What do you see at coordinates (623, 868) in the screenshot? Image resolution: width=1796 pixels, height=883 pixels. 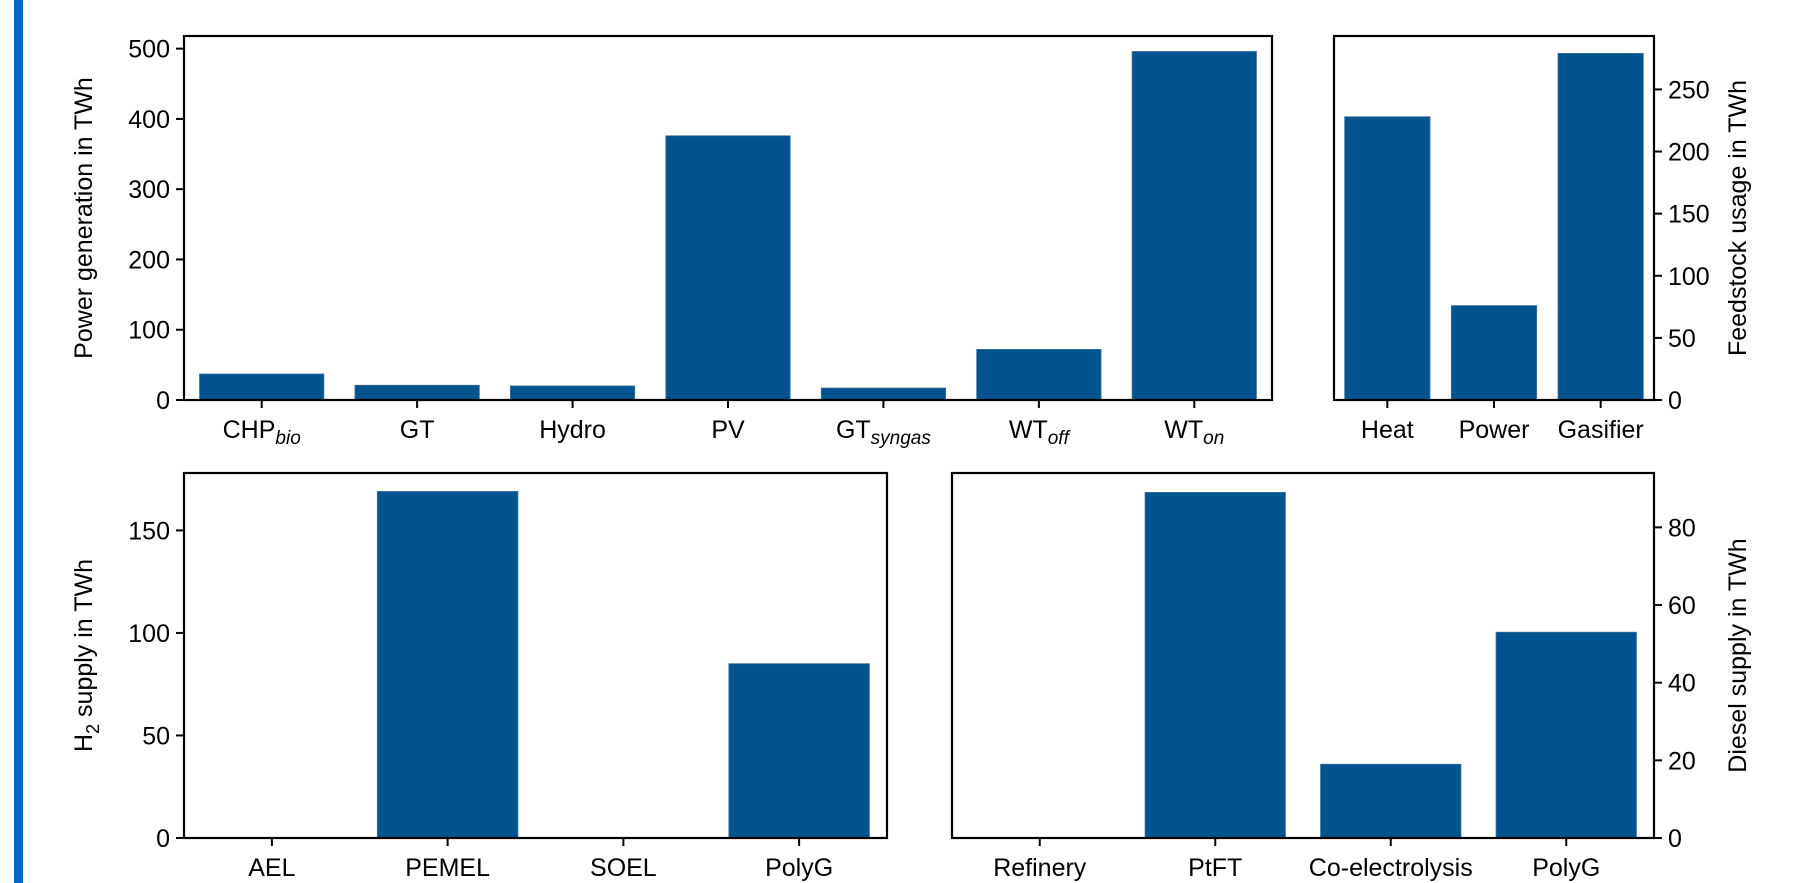 I see `x-tick-label-h2: SOEL` at bounding box center [623, 868].